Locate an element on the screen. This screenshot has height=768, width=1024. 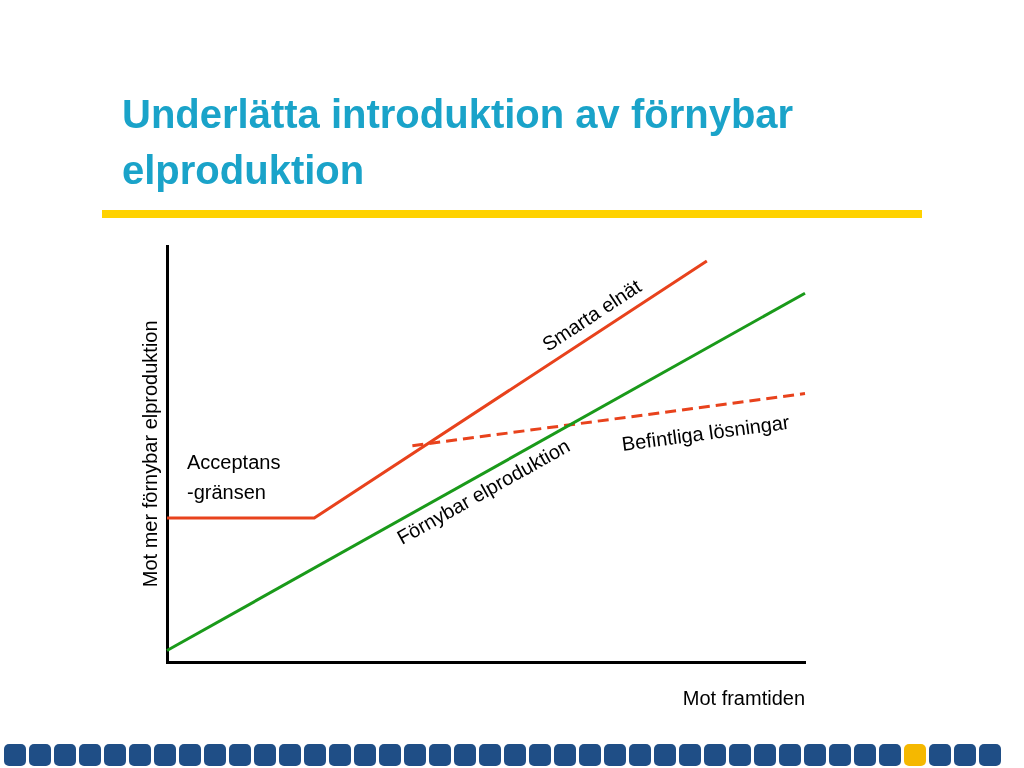
chart-title: Underlätta introduktion av förnybar elproduktion is located at coordinates (458, 142).